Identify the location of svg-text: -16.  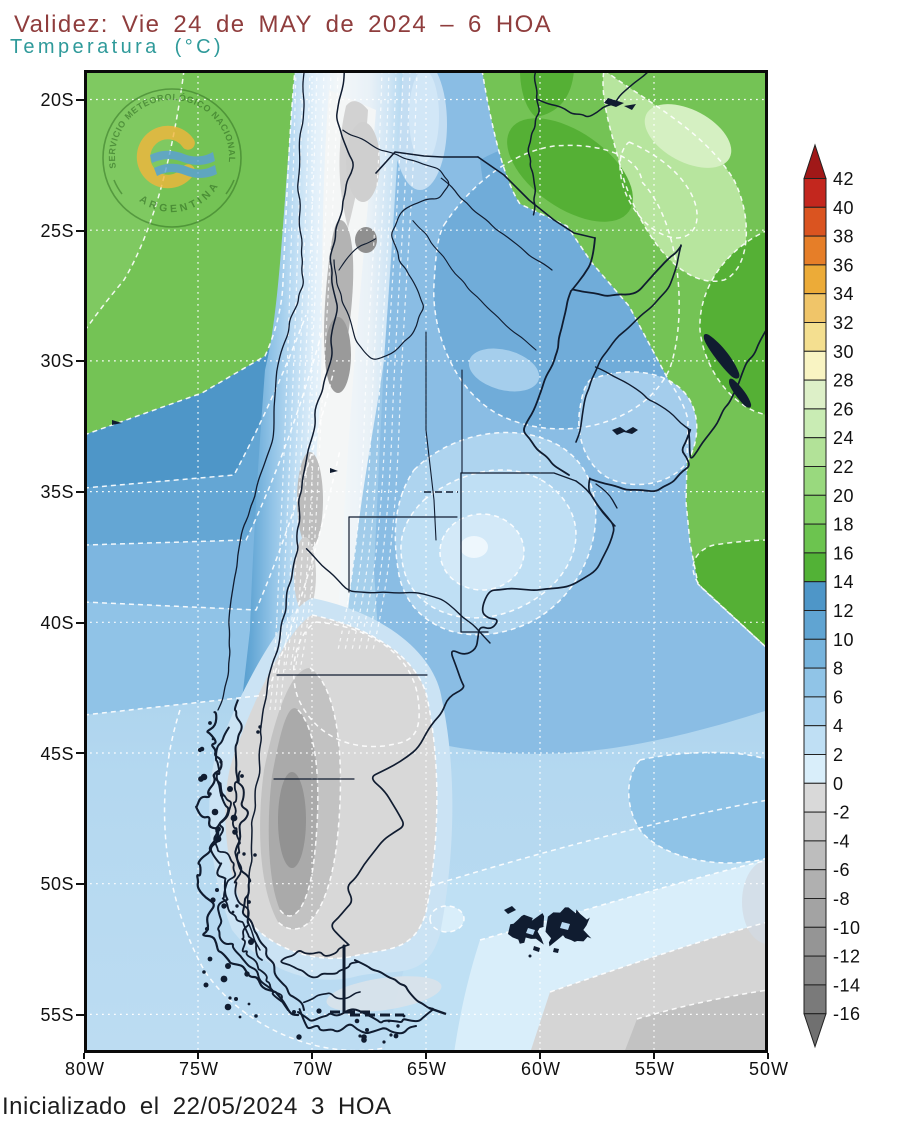
(847, 1014).